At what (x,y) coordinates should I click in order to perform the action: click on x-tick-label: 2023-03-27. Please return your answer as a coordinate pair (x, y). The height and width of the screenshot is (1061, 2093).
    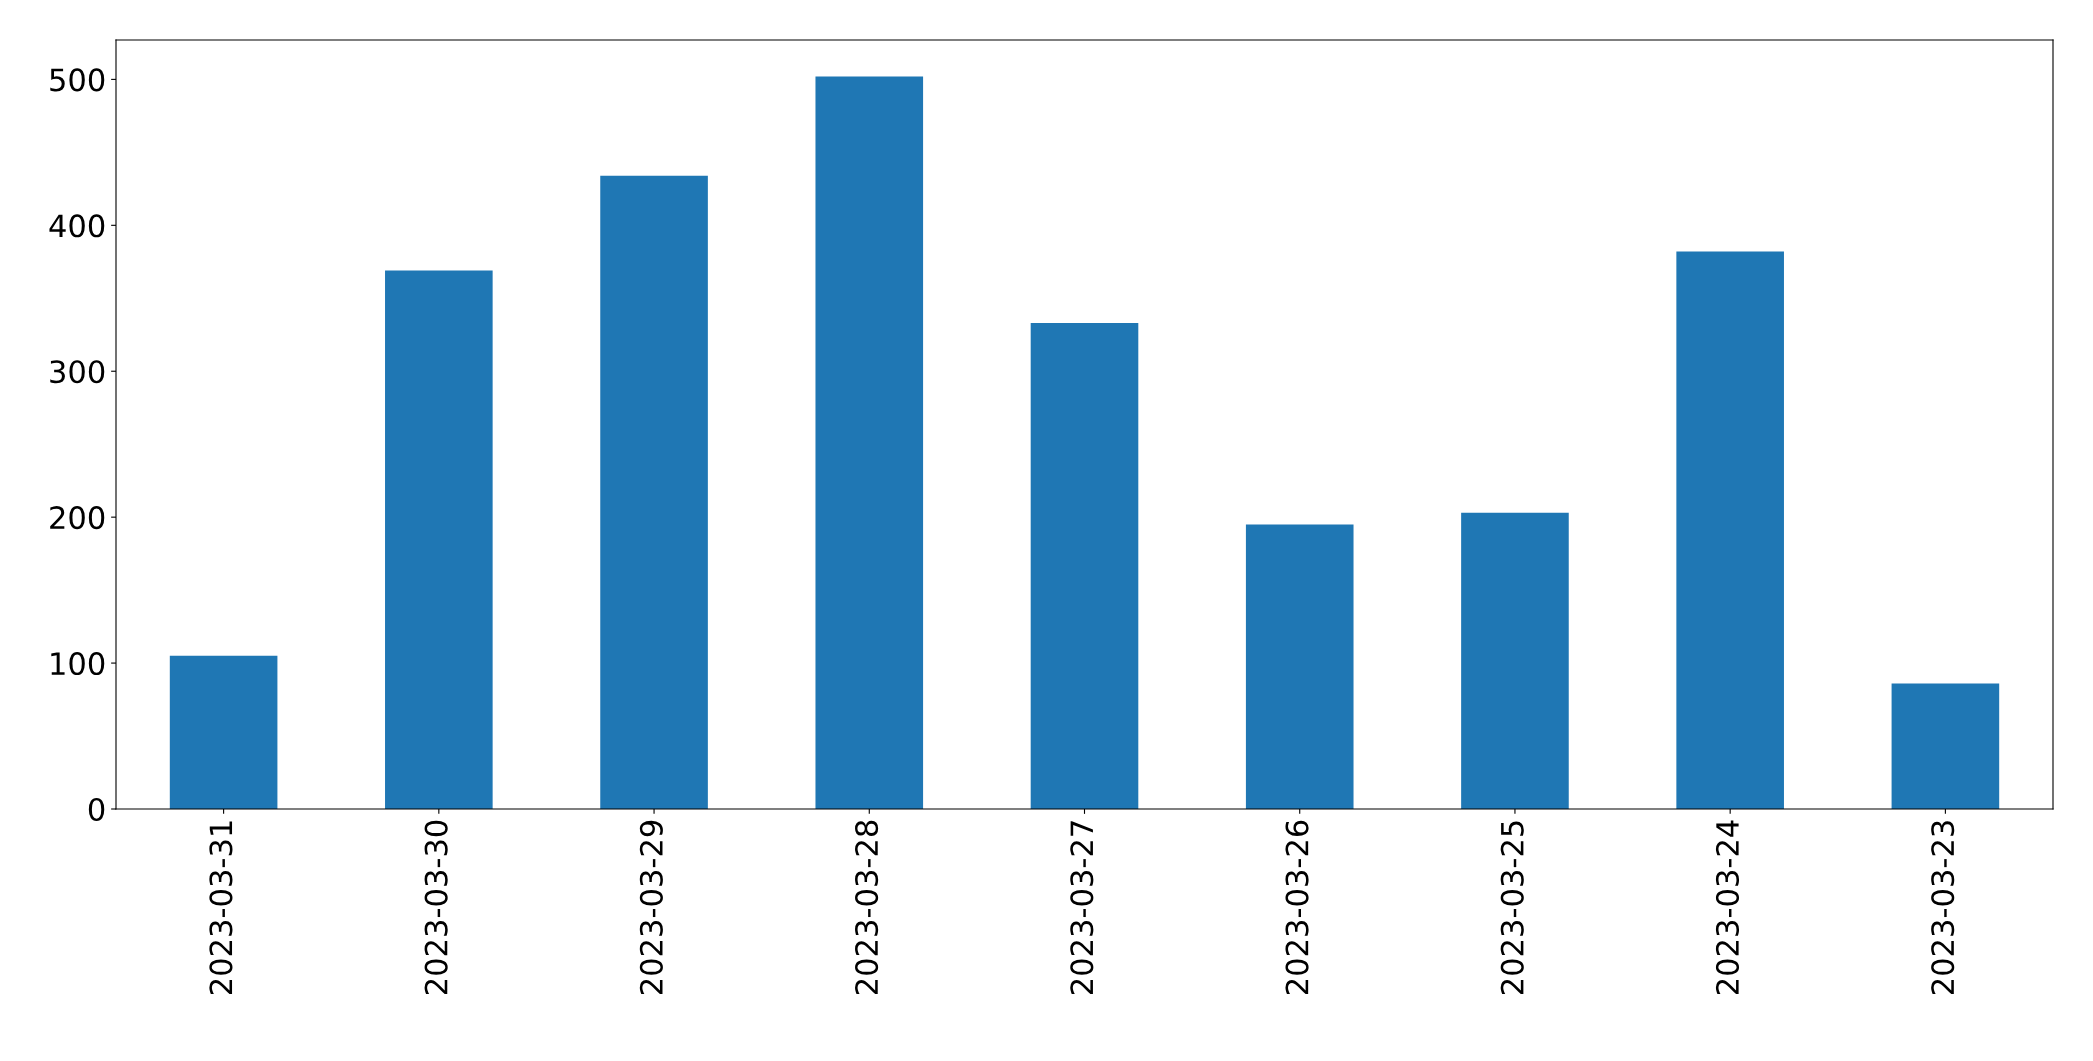
    Looking at the image, I should click on (1082, 908).